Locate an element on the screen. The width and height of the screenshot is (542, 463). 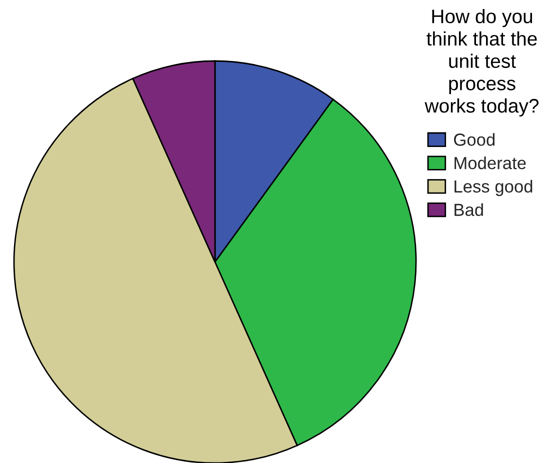
legend-label: Moderate is located at coordinates (490, 163).